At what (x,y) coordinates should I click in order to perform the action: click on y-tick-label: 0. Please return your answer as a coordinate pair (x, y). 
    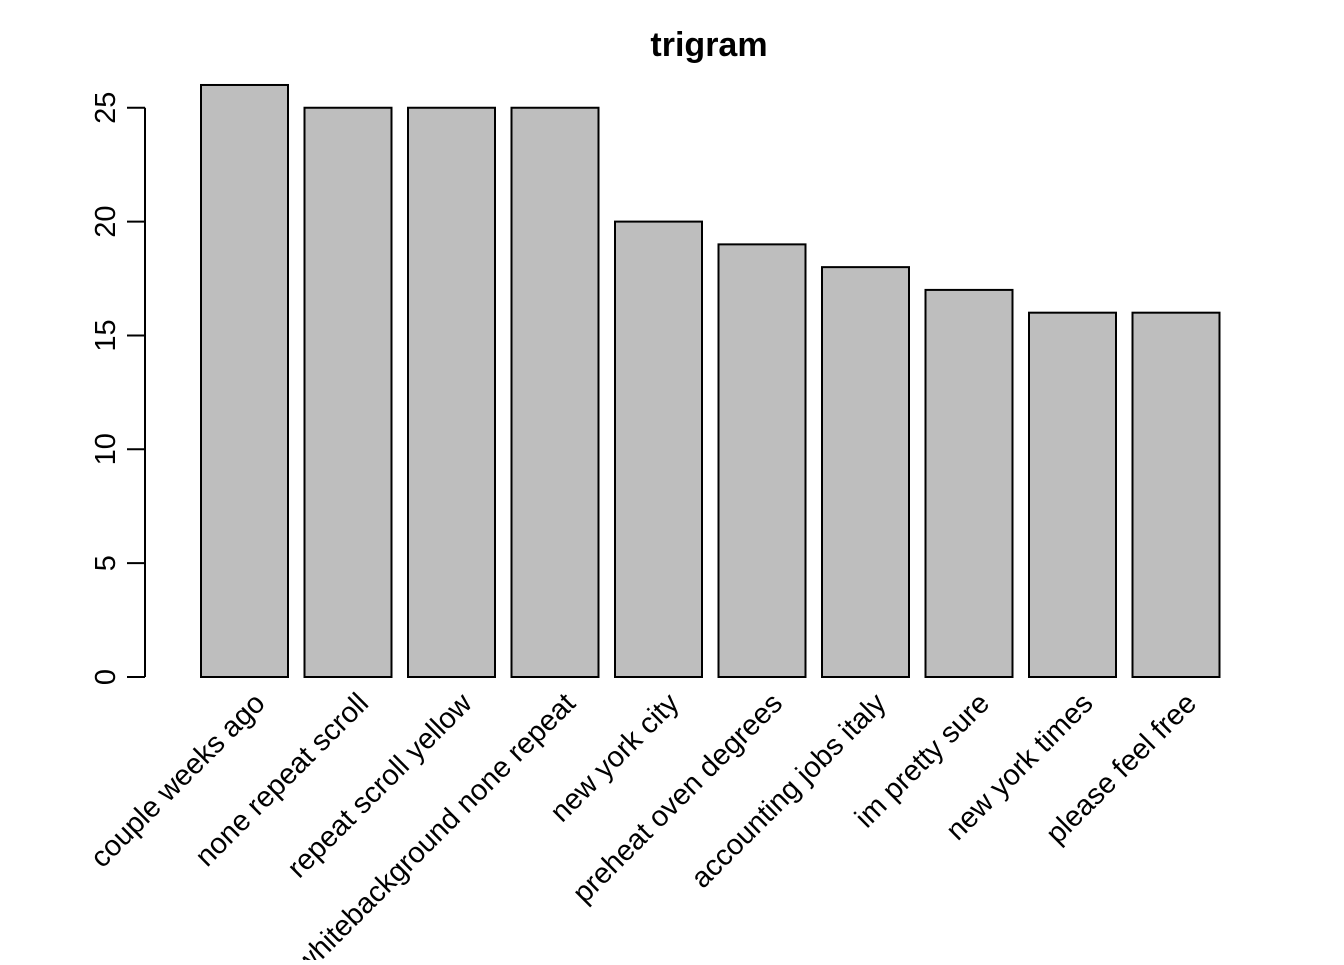
    Looking at the image, I should click on (106, 677).